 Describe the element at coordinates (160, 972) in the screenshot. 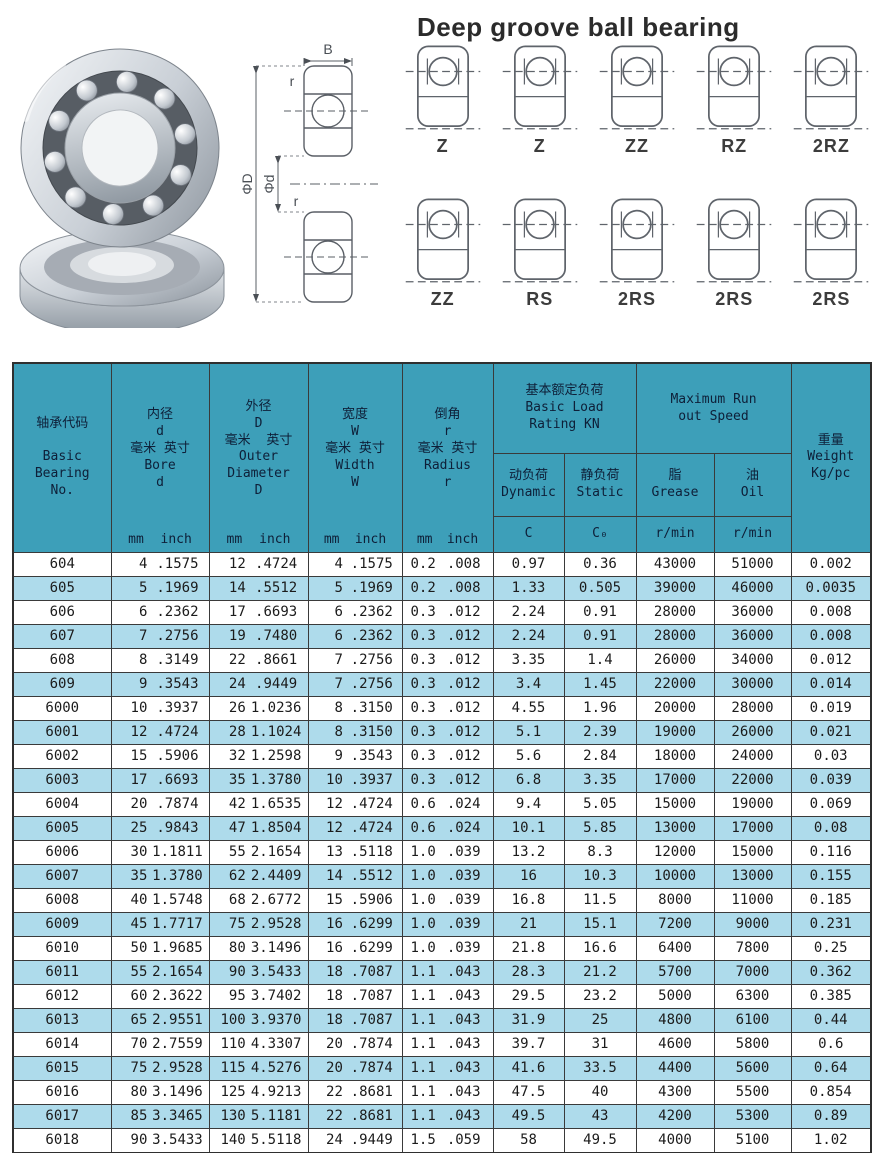

I see `bore-cell: 55 2.1654` at that location.